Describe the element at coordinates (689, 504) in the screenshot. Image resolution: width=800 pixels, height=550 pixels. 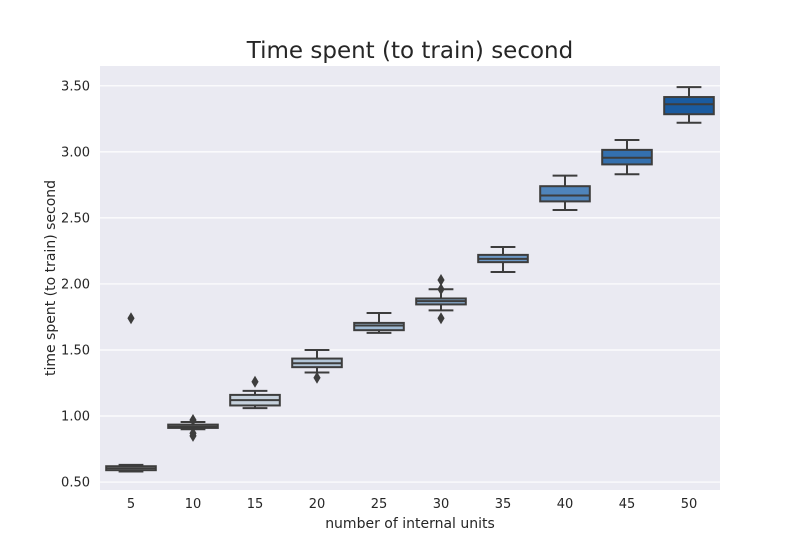
I see `x-tick-label: 50` at that location.